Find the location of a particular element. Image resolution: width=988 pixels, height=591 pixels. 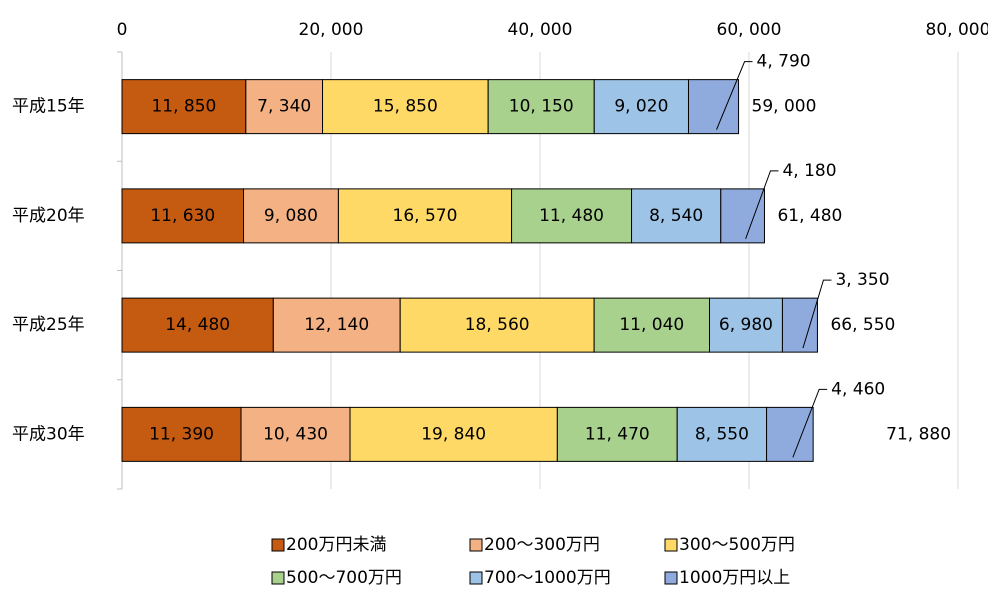

total-label: 61, 480 is located at coordinates (809, 216).